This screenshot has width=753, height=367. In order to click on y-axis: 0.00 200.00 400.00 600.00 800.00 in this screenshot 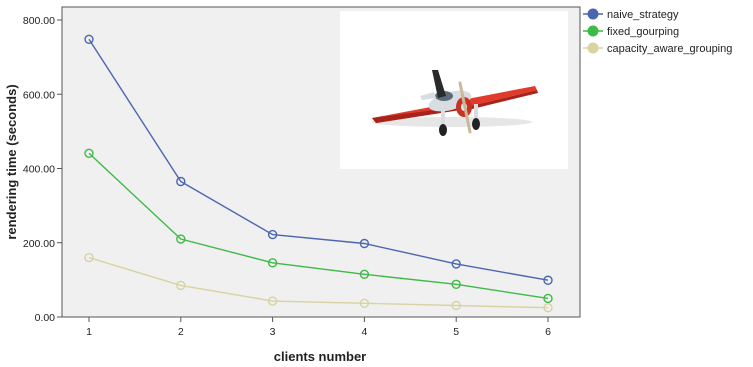, I will do `click(42, 169)`.